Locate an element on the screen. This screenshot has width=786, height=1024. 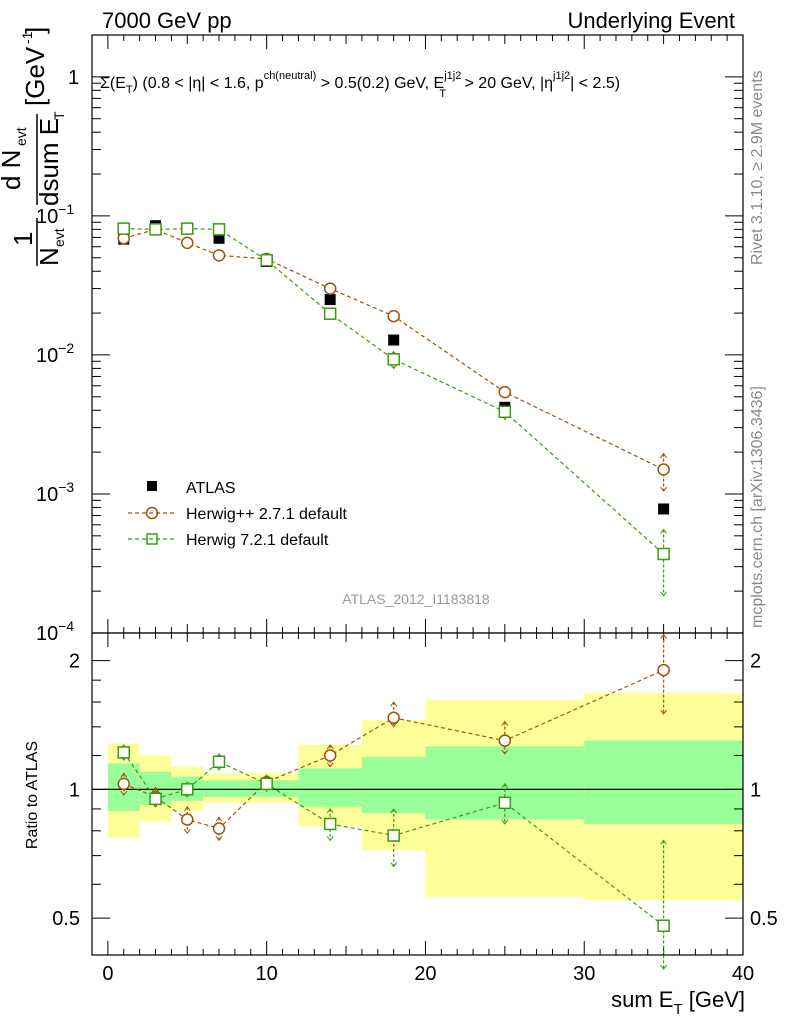
legend-marker-herwig7 is located at coordinates (152, 539).